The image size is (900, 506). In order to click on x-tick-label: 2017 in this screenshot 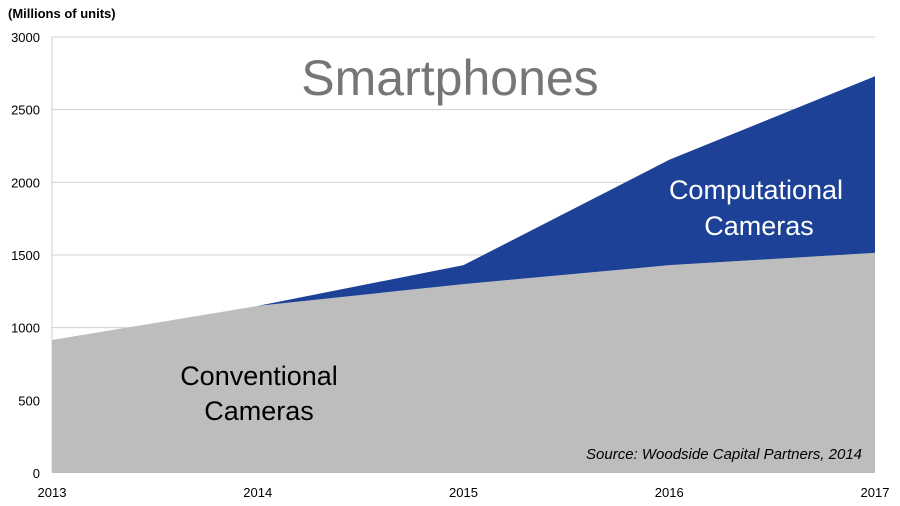, I will do `click(875, 492)`.